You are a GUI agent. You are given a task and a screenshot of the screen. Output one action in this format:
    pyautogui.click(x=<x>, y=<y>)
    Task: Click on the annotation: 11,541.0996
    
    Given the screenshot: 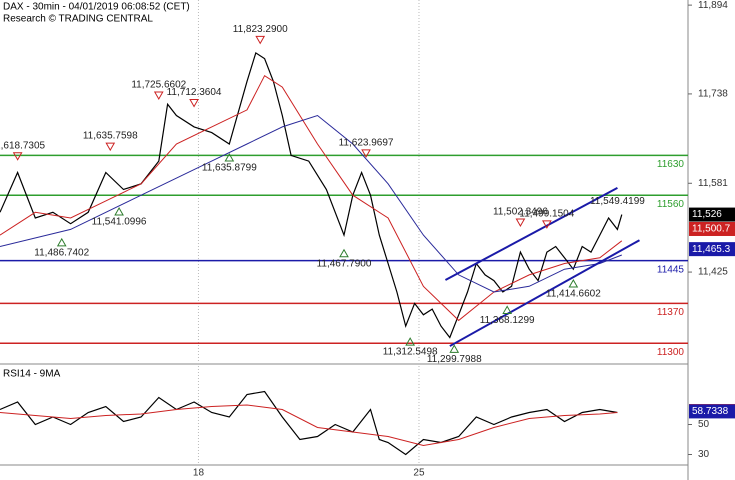 What is the action you would take?
    pyautogui.click(x=119, y=222)
    